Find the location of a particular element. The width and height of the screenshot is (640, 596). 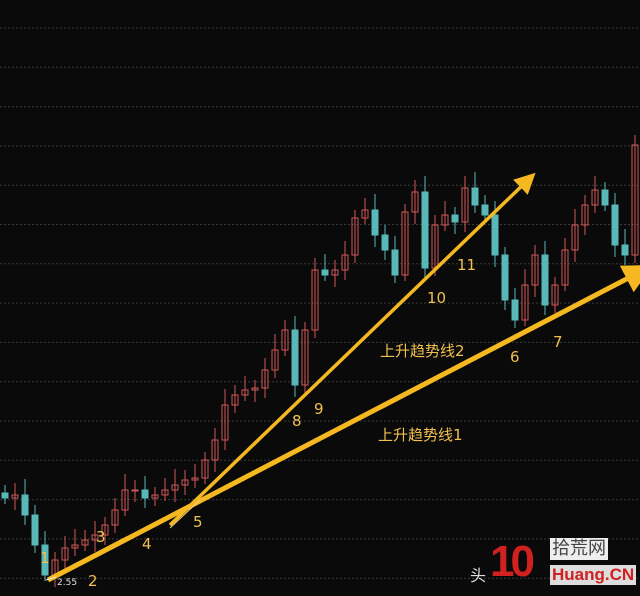

watermark-number: 10 is located at coordinates (512, 561).